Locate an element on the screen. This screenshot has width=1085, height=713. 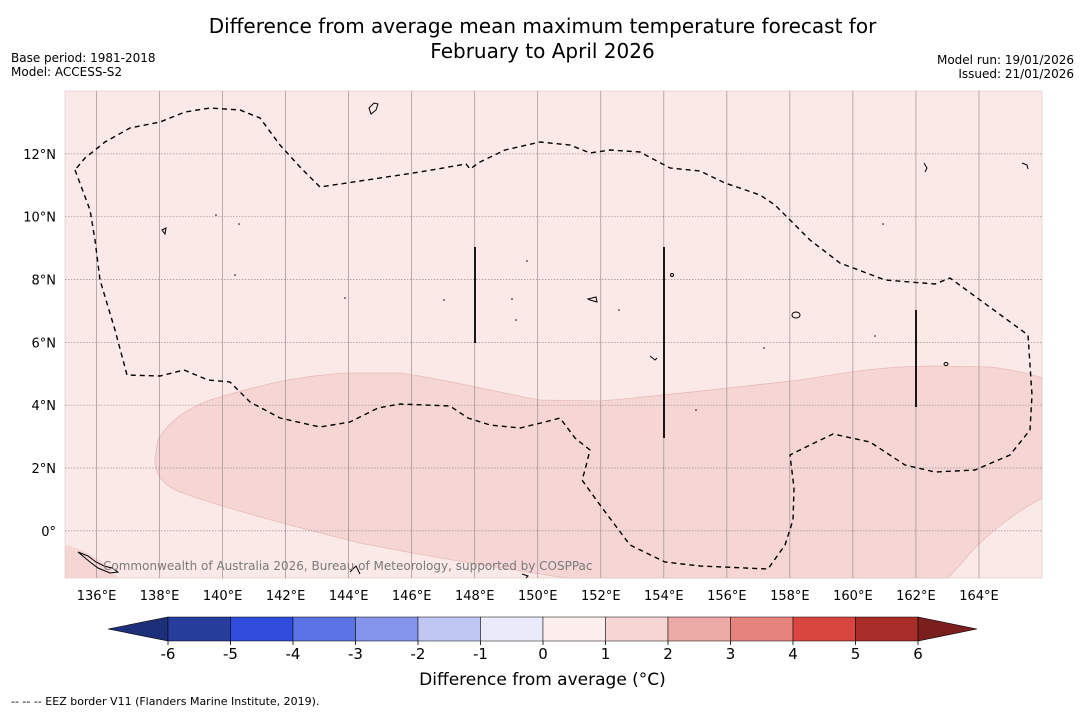
boundary-lines is located at coordinates (695, 342).